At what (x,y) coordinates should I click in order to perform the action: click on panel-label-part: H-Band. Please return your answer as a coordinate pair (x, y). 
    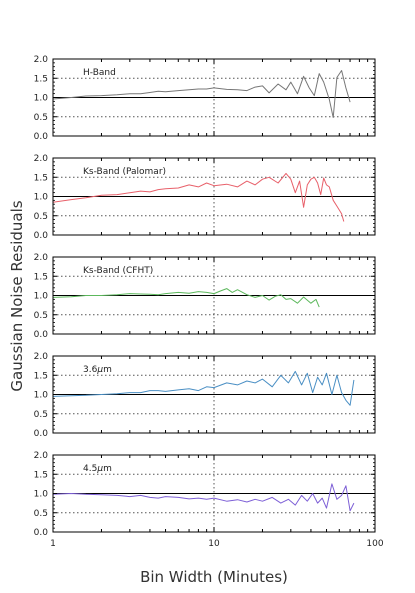
    Looking at the image, I should click on (99, 73).